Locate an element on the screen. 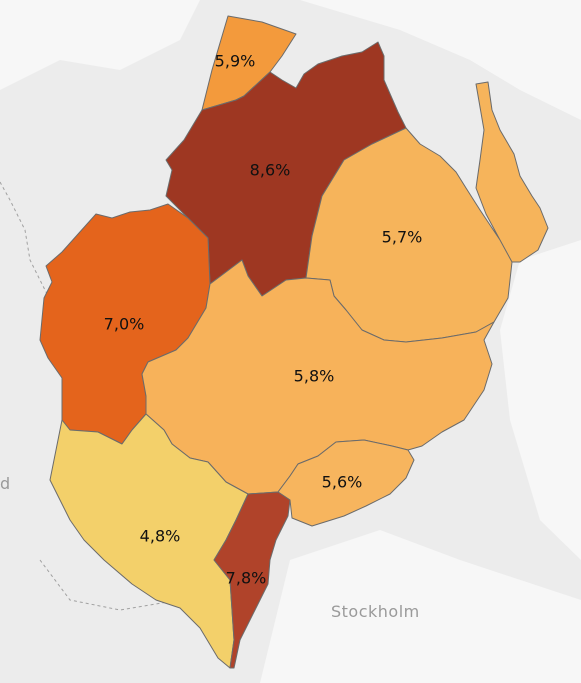 This screenshot has height=683, width=581. region-south-strip is located at coordinates (252, 580).